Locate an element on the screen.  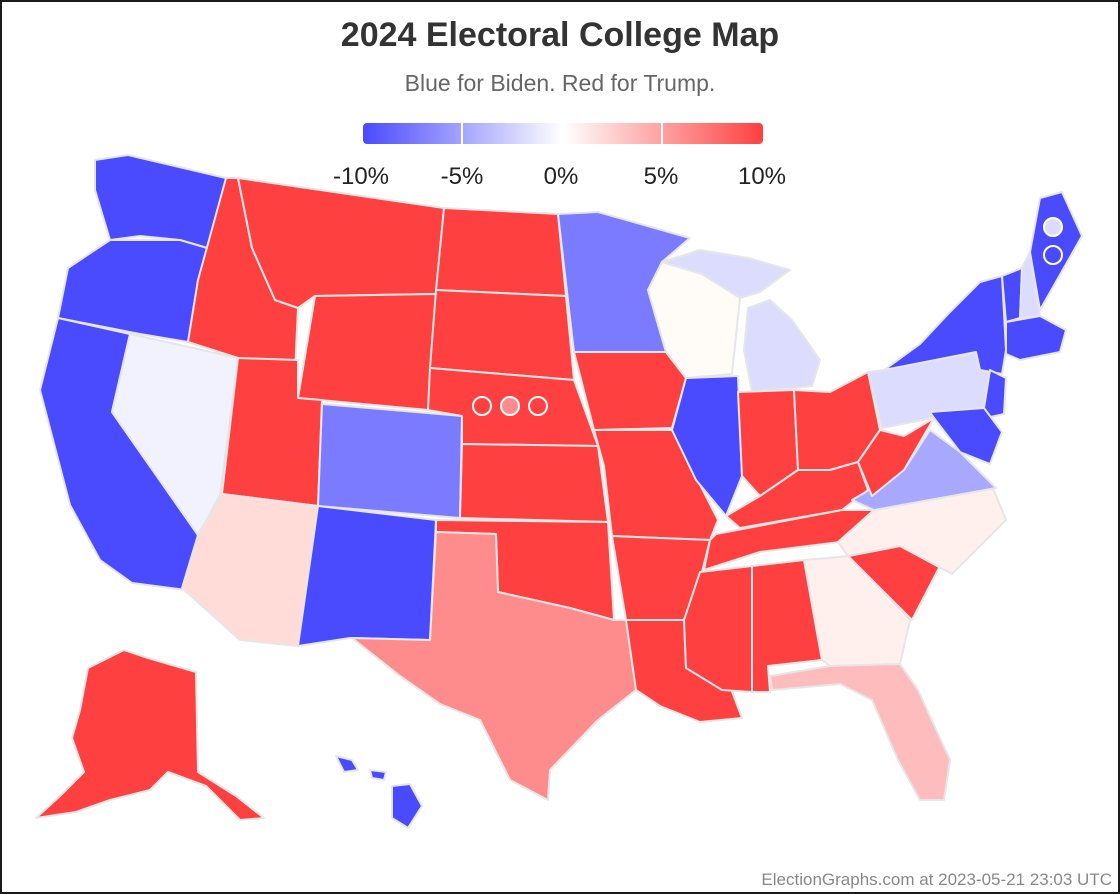
state-florida is located at coordinates (860, 732).